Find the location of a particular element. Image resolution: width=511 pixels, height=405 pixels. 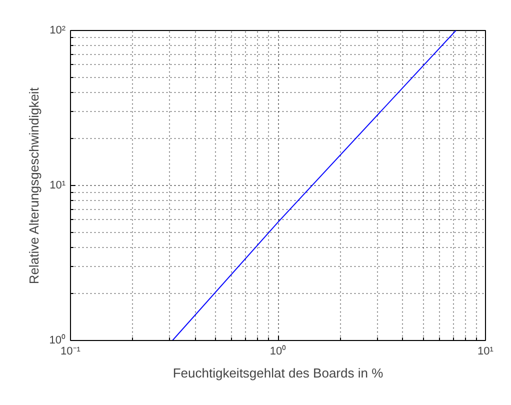

x-tick-label: 10⁰ is located at coordinates (278, 351).